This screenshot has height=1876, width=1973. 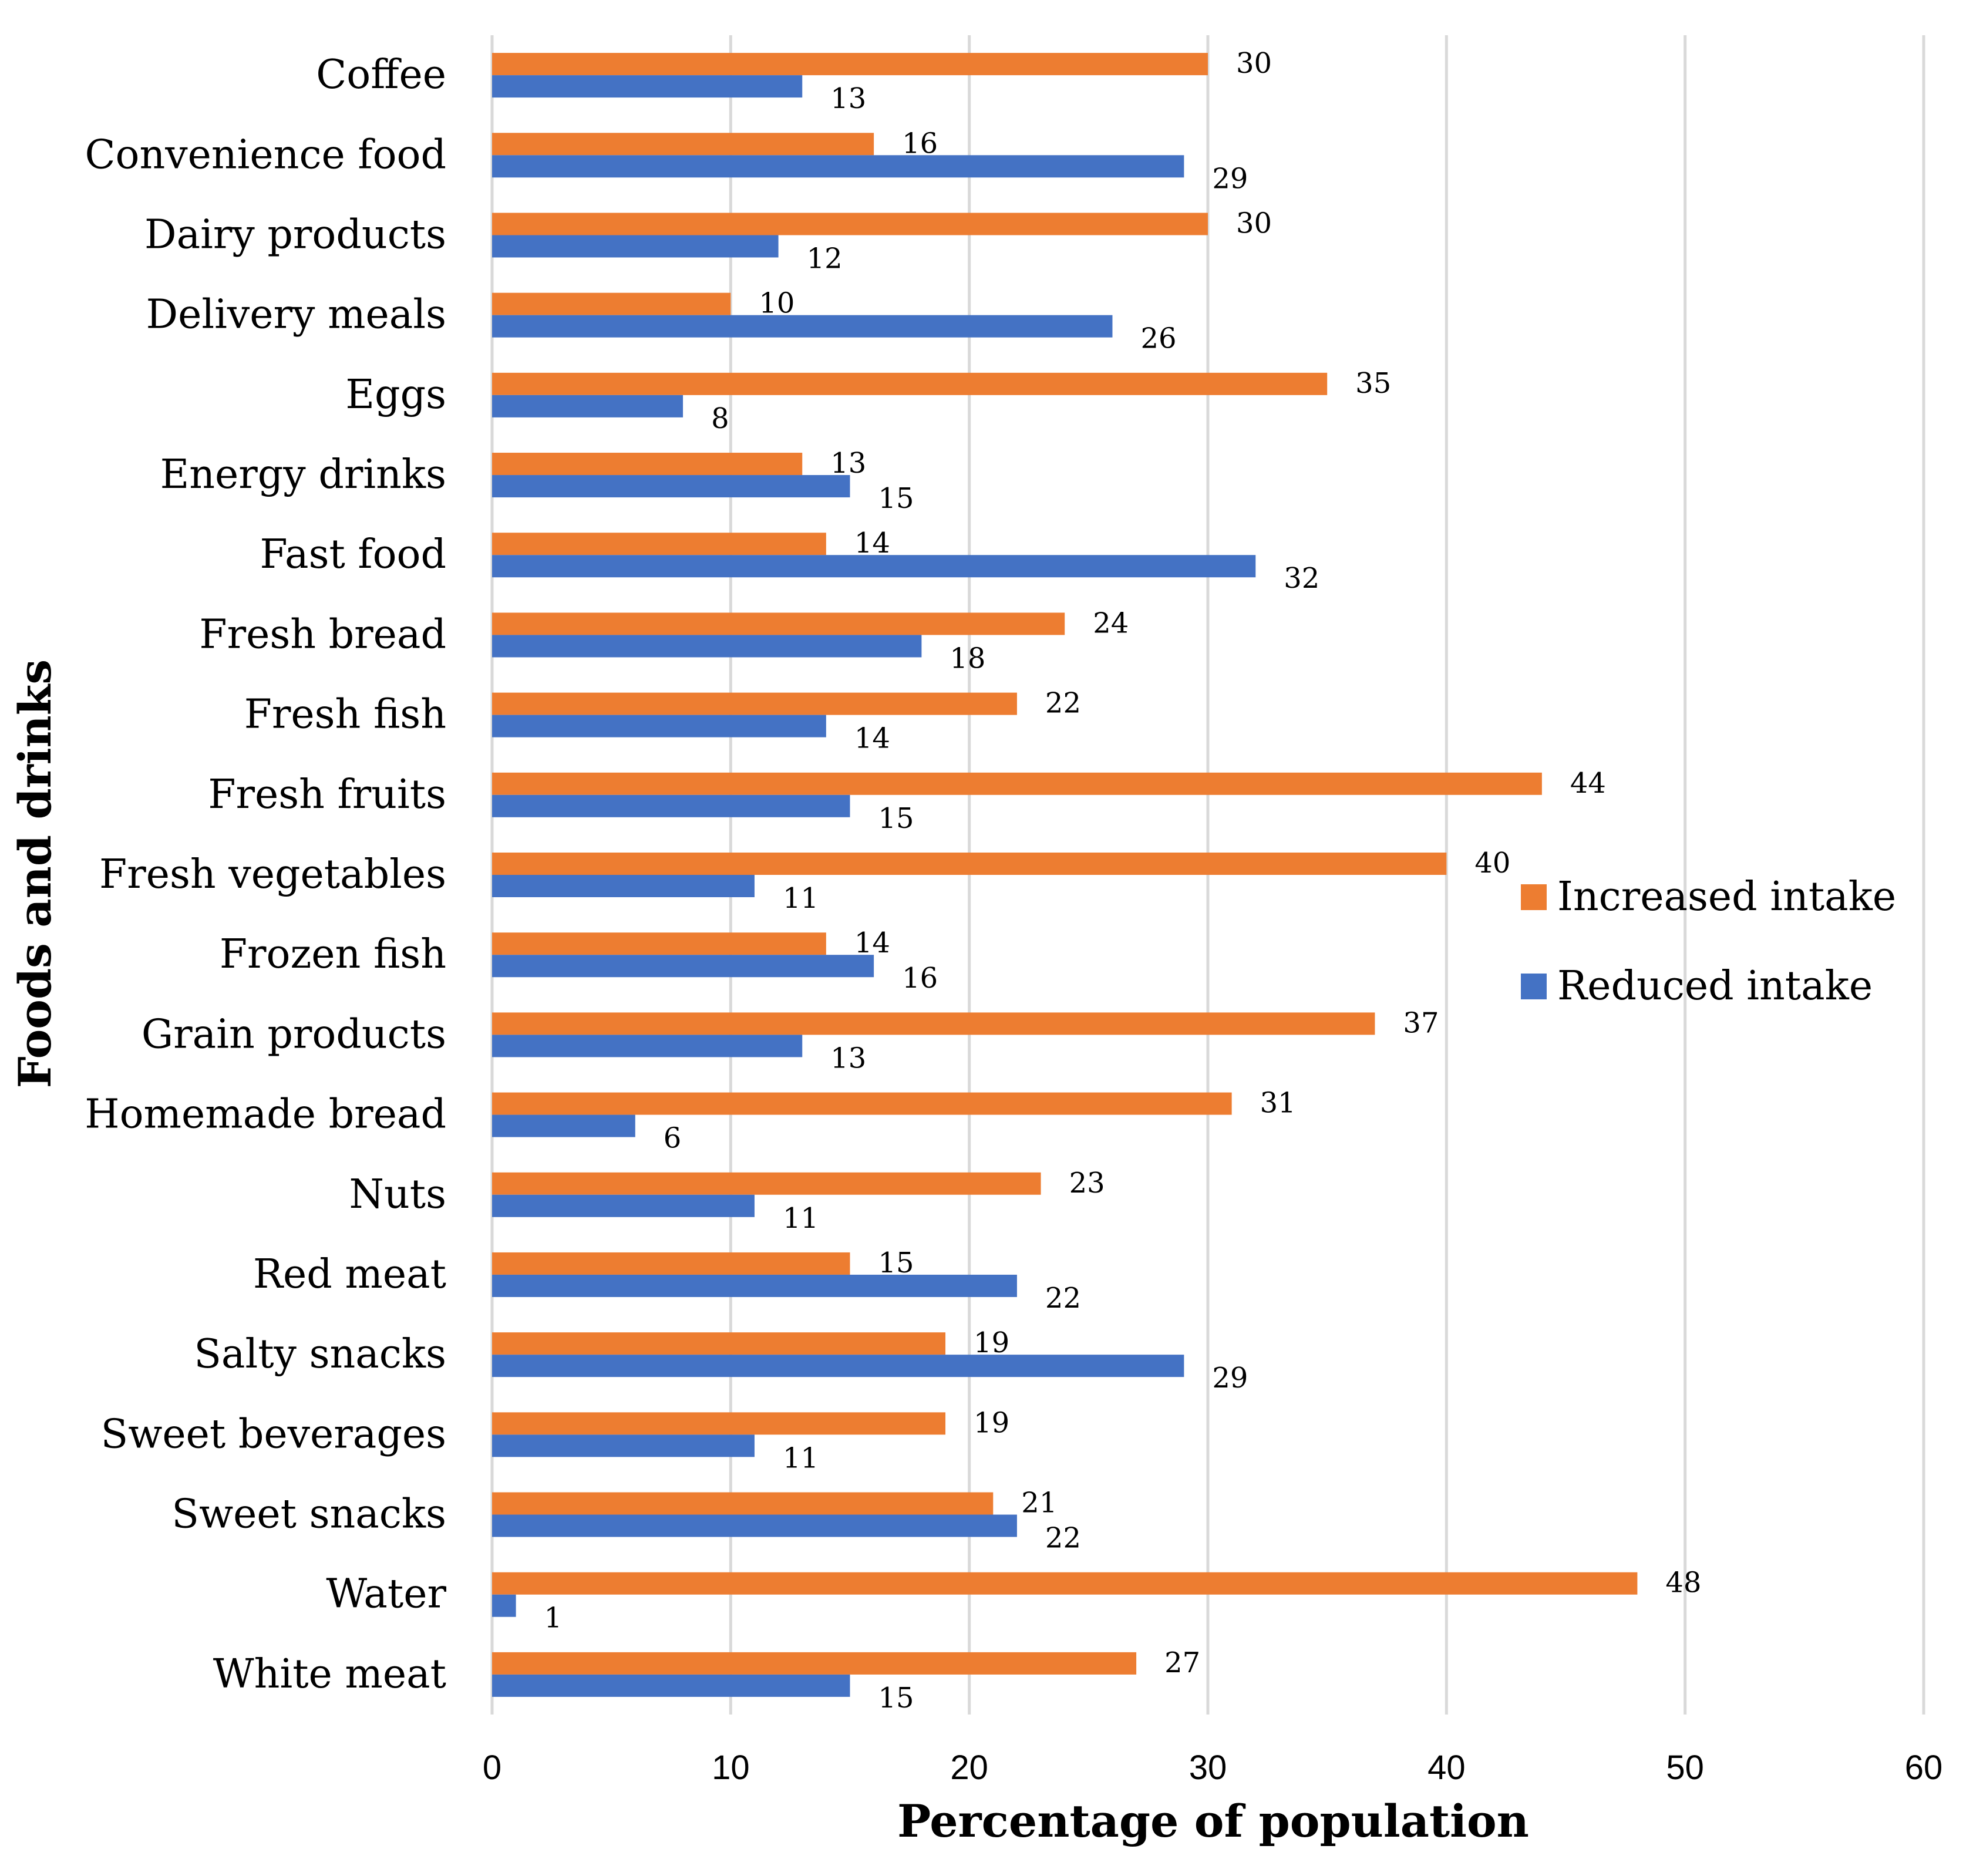 I want to click on data-label-reduced-fresh-vegetables: 11, so click(x=801, y=898).